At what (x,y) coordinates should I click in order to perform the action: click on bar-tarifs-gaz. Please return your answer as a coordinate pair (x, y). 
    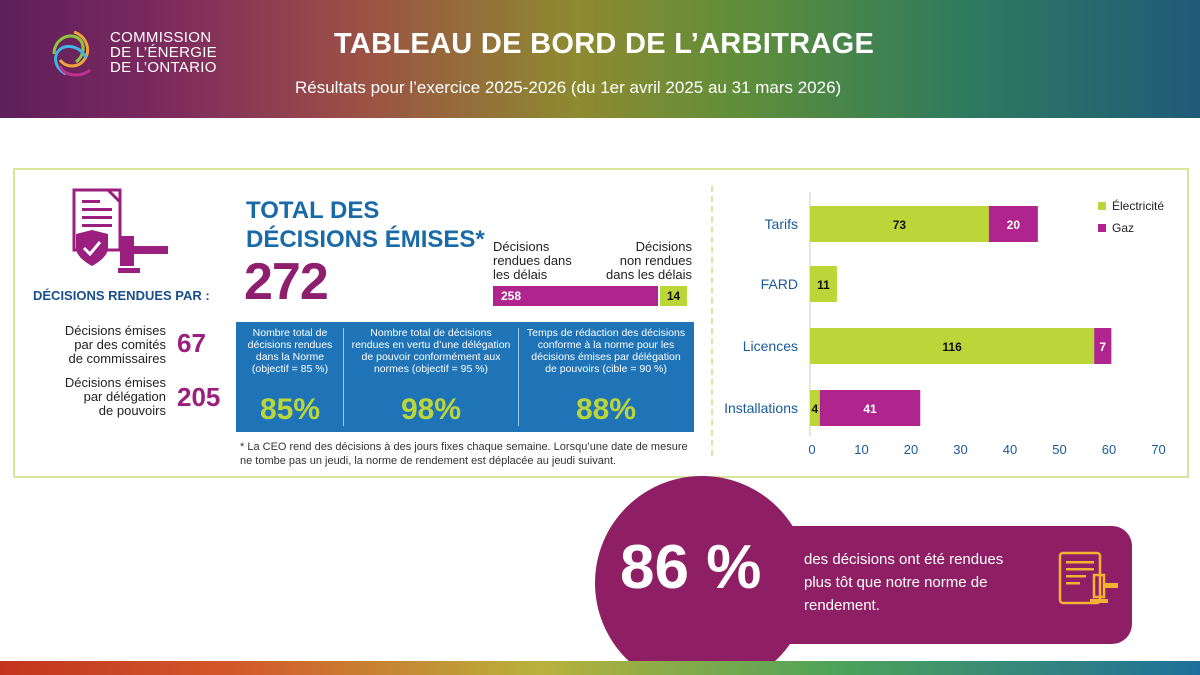
    Looking at the image, I should click on (1013, 224).